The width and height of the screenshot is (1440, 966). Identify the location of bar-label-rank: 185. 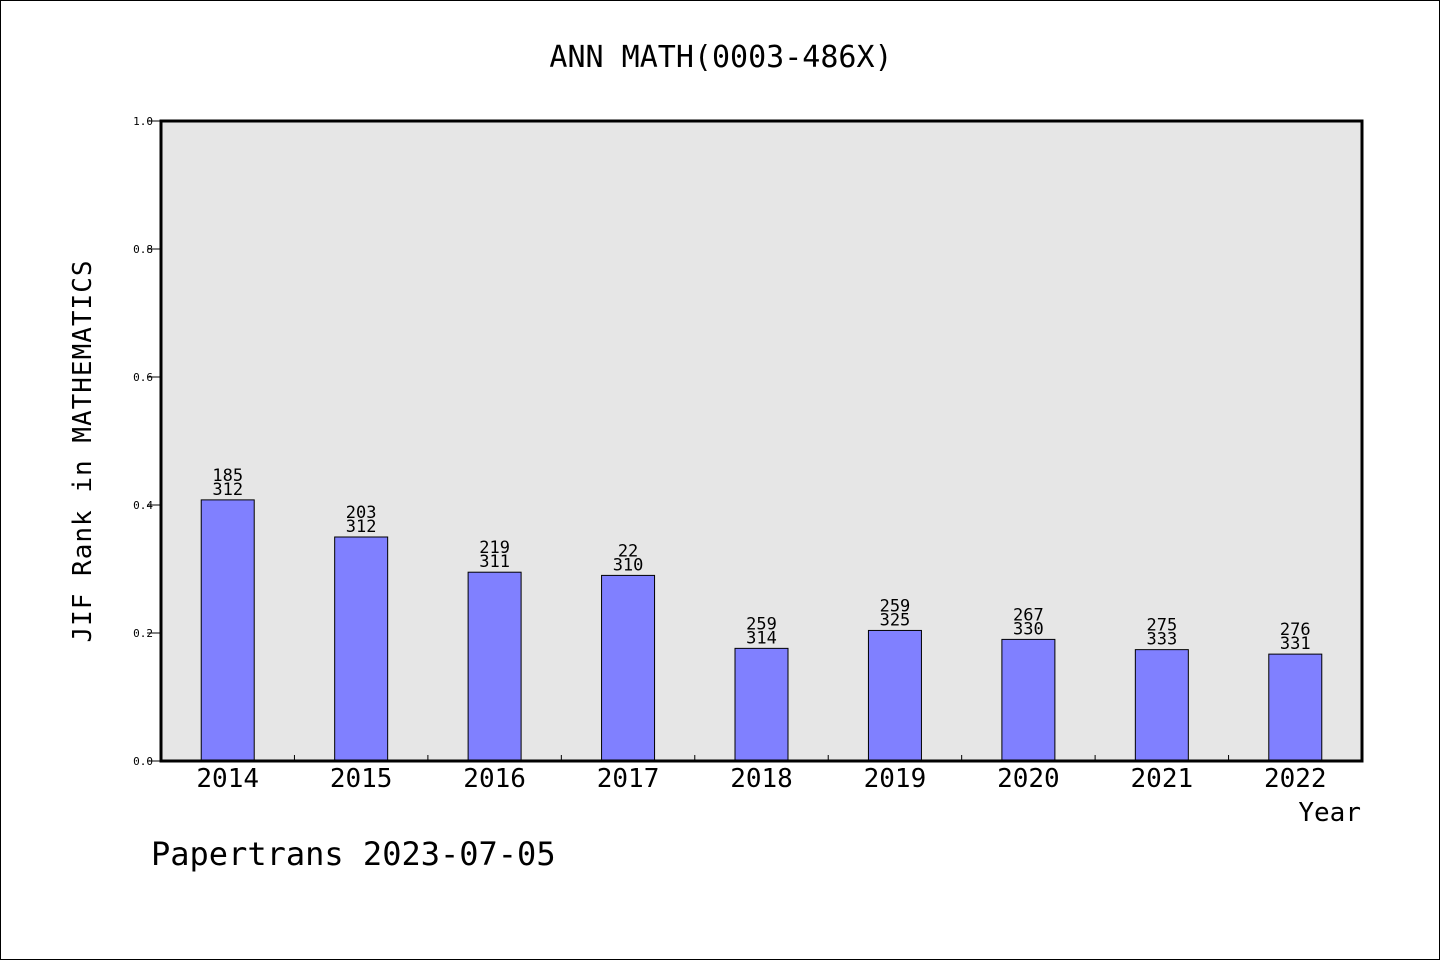
(227, 476).